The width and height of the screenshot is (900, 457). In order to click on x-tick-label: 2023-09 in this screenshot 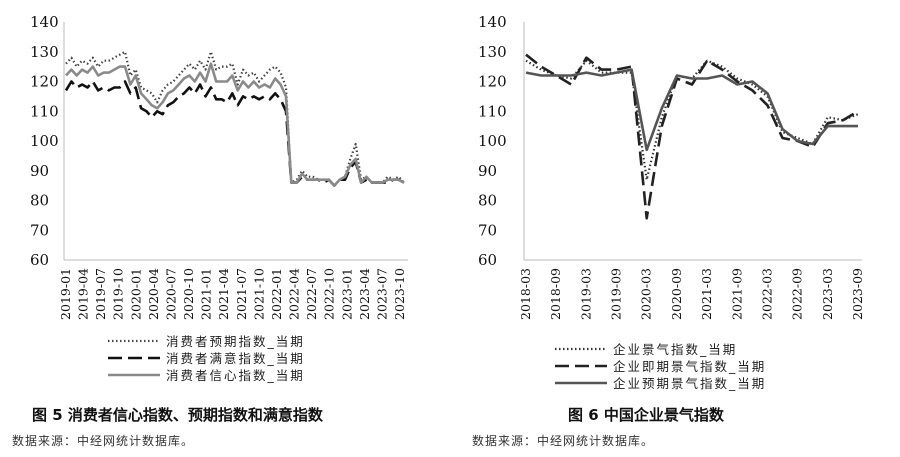, I will do `click(857, 294)`.